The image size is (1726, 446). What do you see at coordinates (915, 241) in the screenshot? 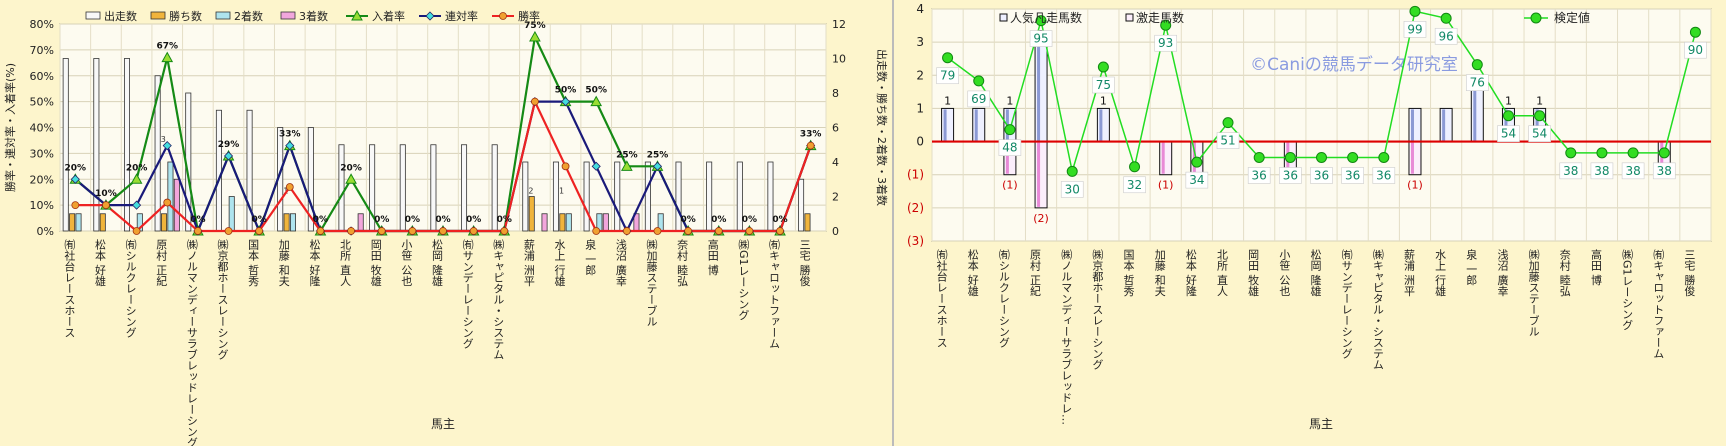
I see `y-tick-label: (3)` at bounding box center [915, 241].